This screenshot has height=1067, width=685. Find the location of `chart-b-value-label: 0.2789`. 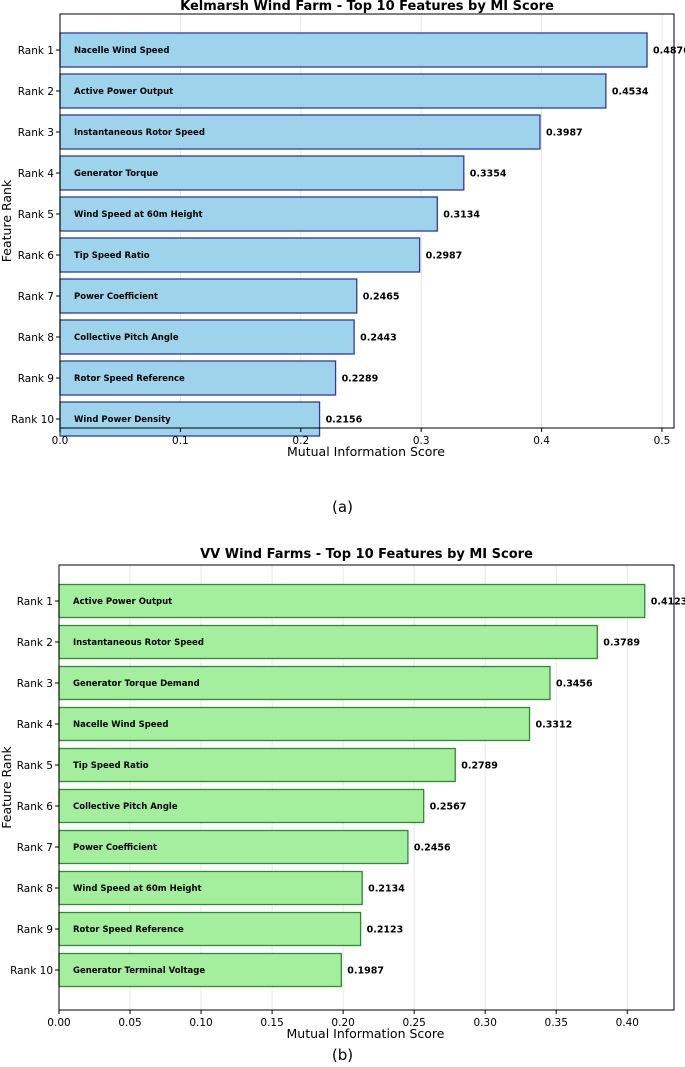

chart-b-value-label: 0.2789 is located at coordinates (479, 766).